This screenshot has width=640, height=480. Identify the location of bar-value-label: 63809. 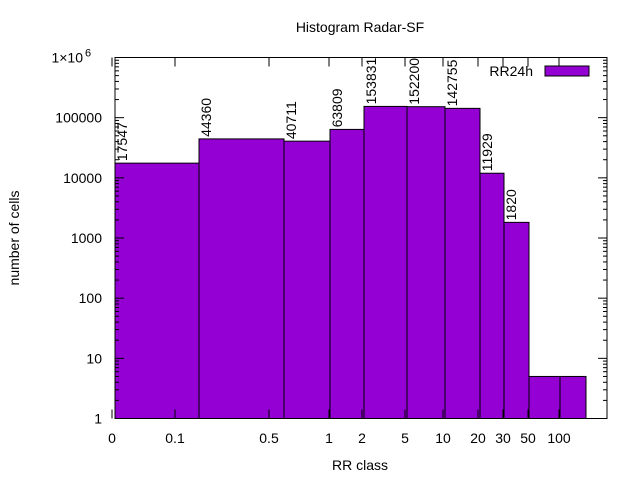
(337, 107).